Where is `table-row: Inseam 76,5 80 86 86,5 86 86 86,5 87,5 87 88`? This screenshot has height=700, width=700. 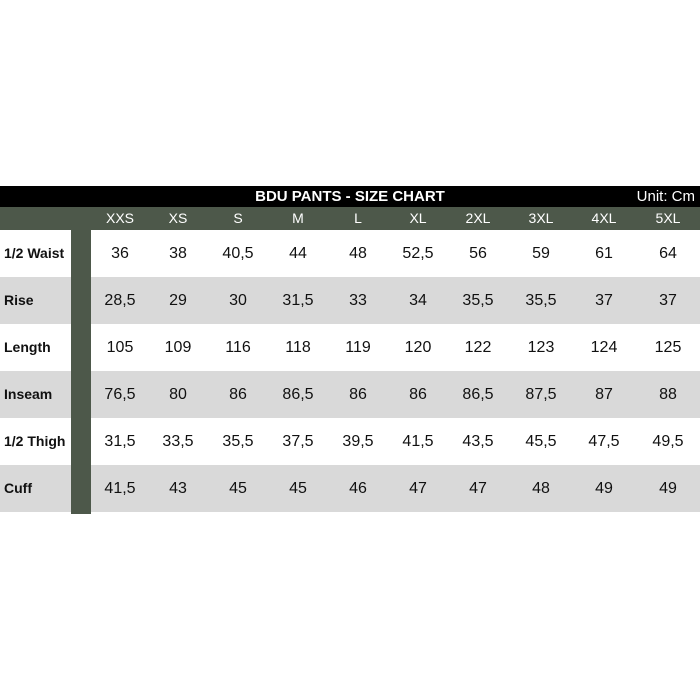 table-row: Inseam 76,5 80 86 86,5 86 86 86,5 87,5 87 88 is located at coordinates (350, 394).